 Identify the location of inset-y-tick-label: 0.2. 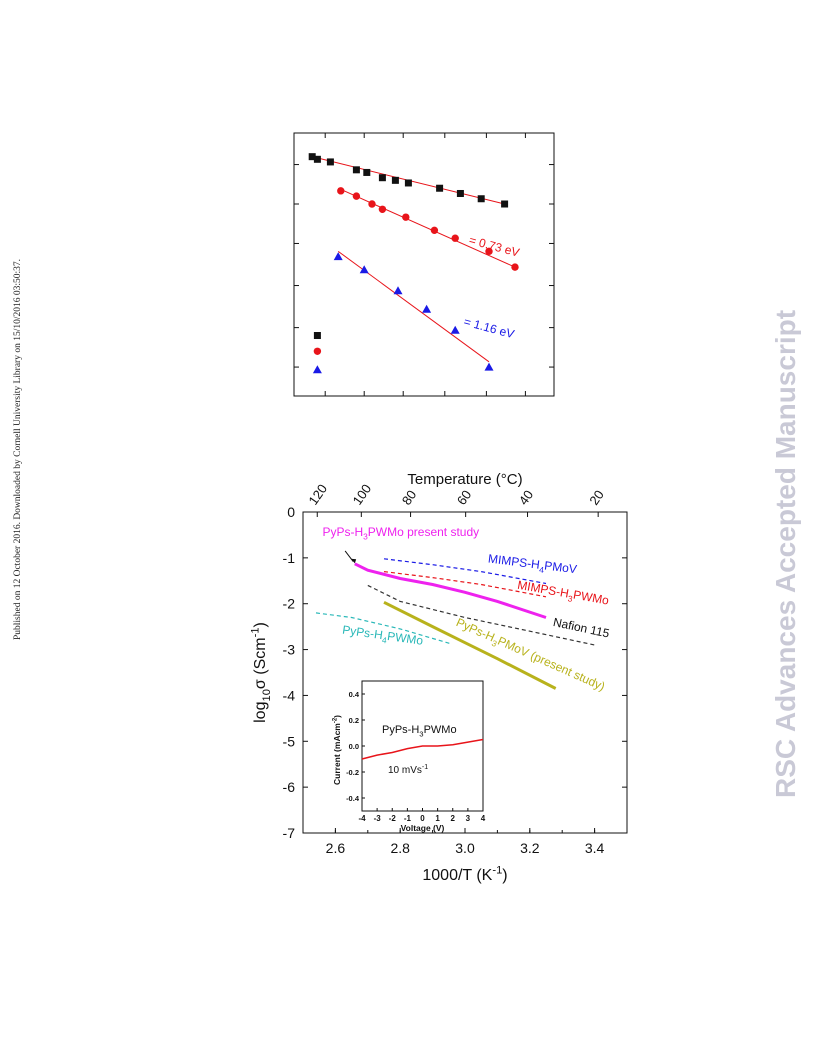
(354, 720).